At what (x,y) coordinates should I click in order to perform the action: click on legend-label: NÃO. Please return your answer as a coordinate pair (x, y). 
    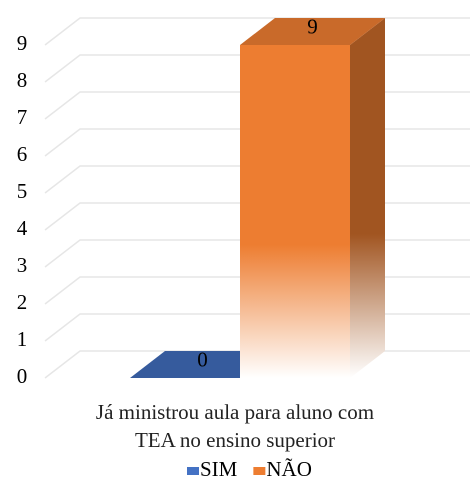
    Looking at the image, I should click on (289, 469).